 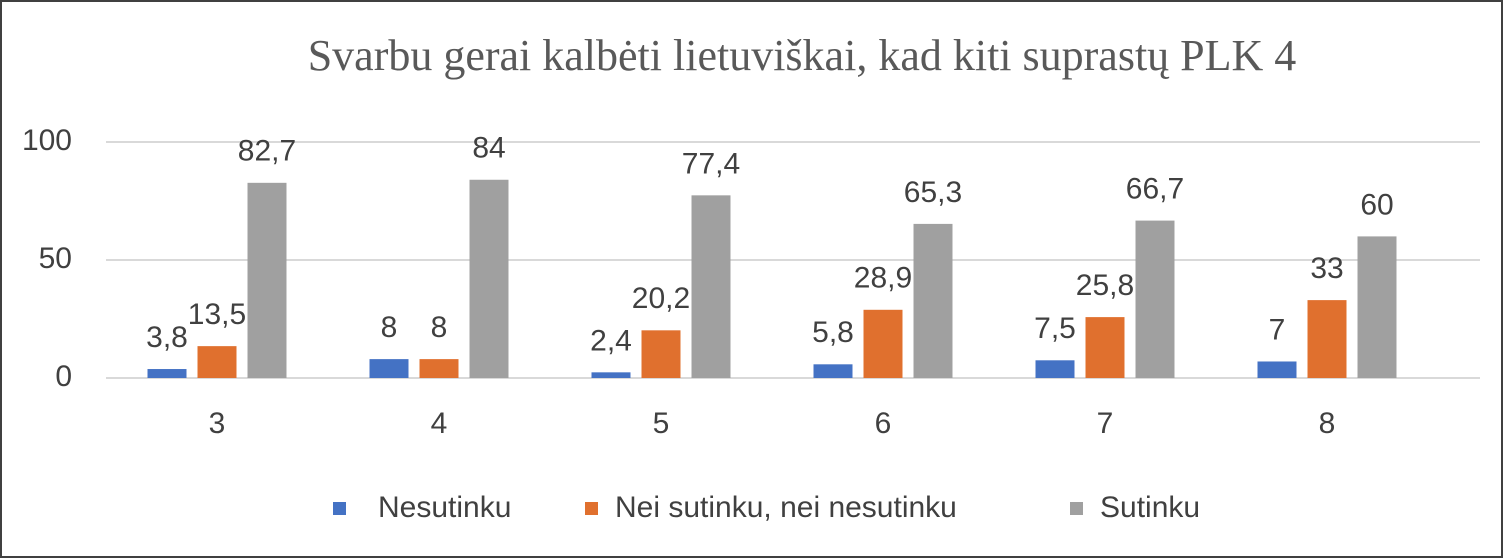 What do you see at coordinates (611, 340) in the screenshot?
I see `data-label: 2,4` at bounding box center [611, 340].